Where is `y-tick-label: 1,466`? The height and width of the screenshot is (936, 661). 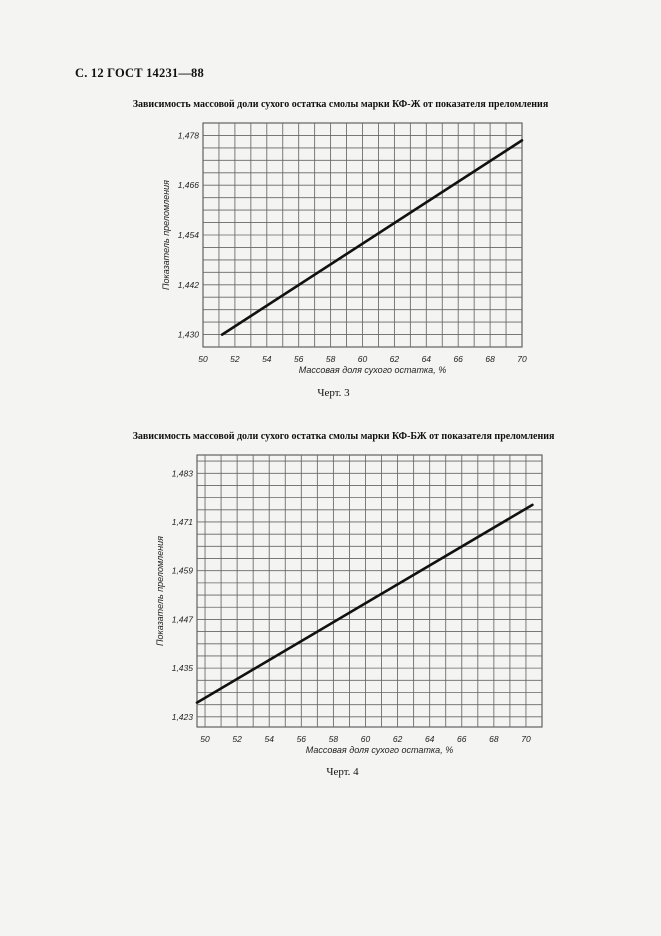 y-tick-label: 1,466 is located at coordinates (189, 185).